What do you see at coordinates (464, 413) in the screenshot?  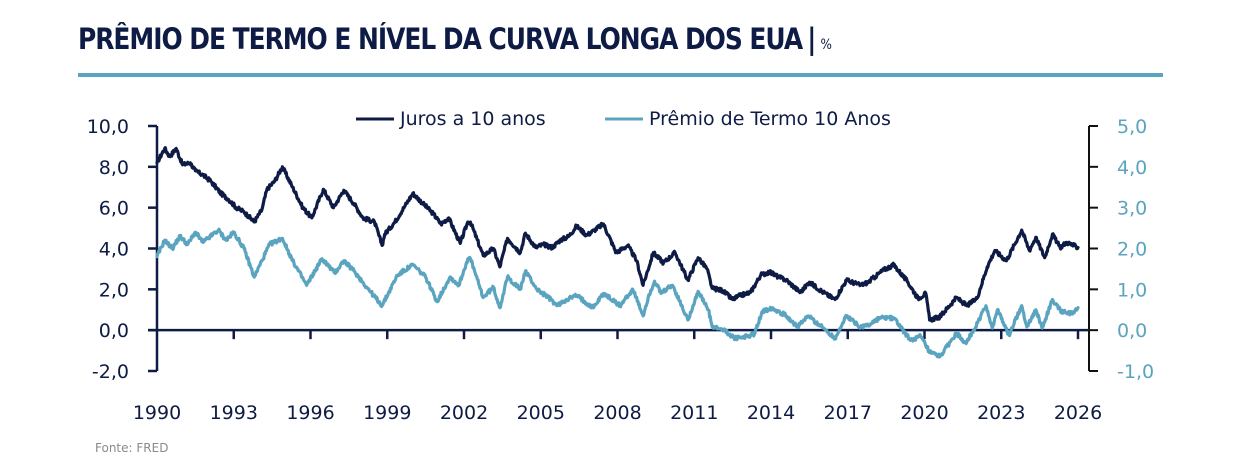 I see `x-axis-tick-label: 2002` at bounding box center [464, 413].